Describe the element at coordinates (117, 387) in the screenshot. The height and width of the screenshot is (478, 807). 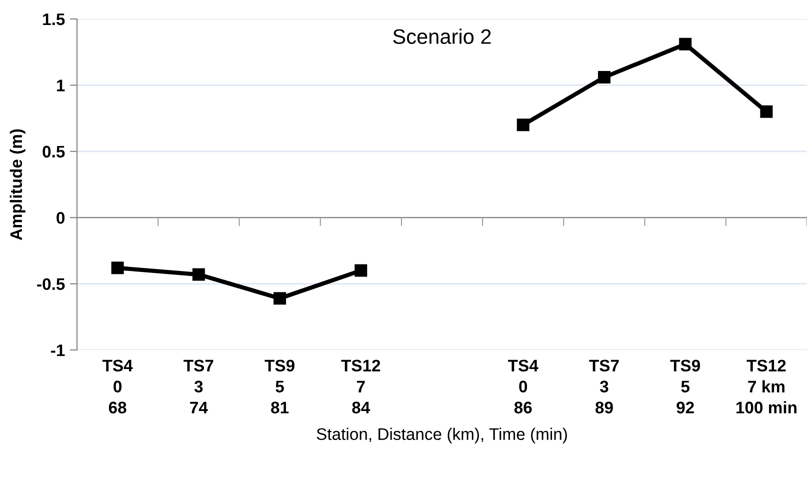
I see `x-tick-label: TS4 0 68` at that location.